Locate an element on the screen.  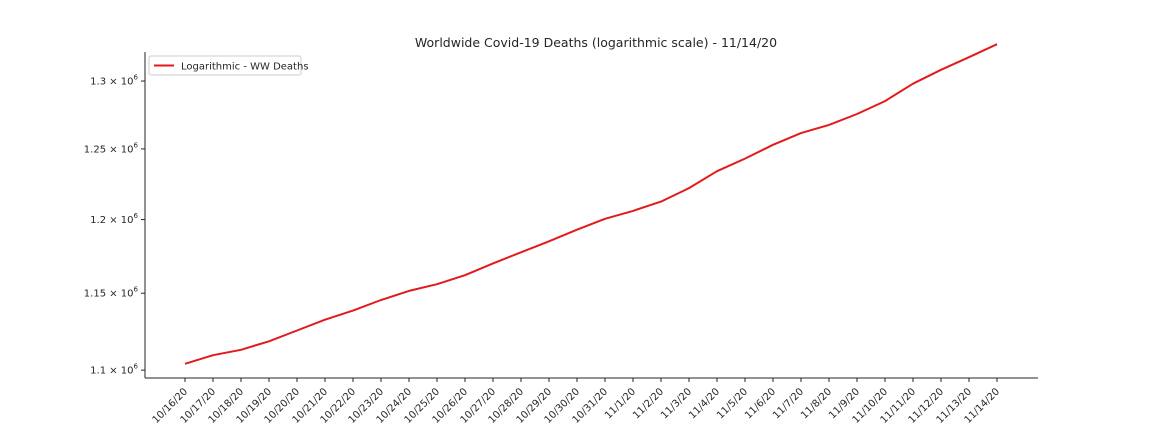
y-tick-label: 1.2 × 106 is located at coordinates (114, 219).